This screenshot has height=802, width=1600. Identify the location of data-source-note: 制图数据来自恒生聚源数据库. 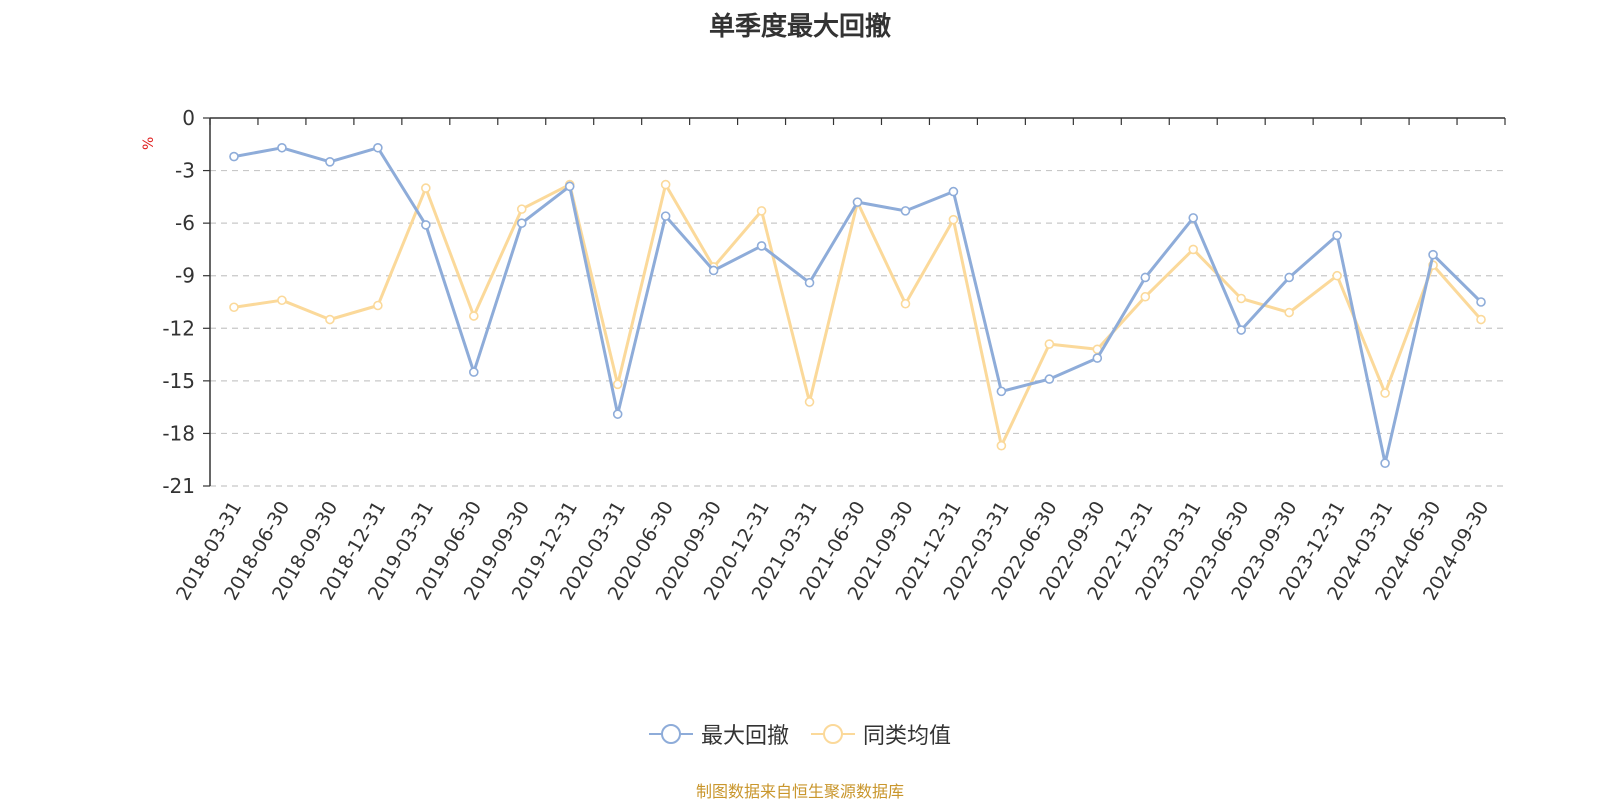
(799, 791).